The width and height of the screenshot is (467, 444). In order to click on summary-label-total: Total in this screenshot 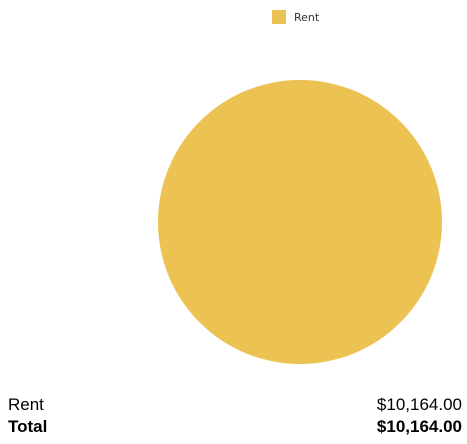, I will do `click(27, 427)`.